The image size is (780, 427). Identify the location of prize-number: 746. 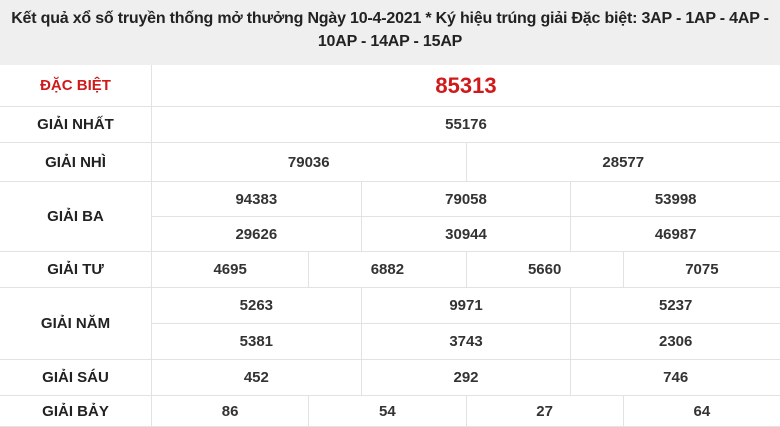
(675, 377).